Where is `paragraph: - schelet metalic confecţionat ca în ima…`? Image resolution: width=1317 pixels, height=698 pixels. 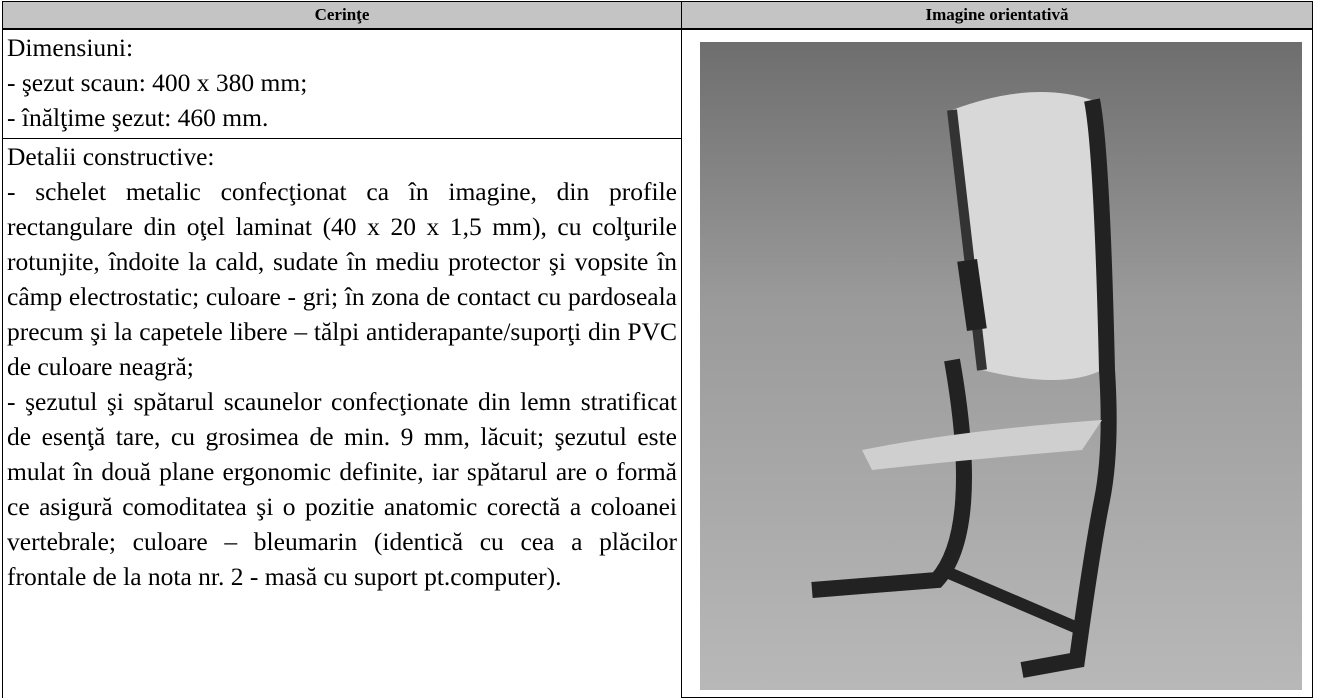
paragraph: - schelet metalic confecţionat ca în ima… is located at coordinates (342, 279).